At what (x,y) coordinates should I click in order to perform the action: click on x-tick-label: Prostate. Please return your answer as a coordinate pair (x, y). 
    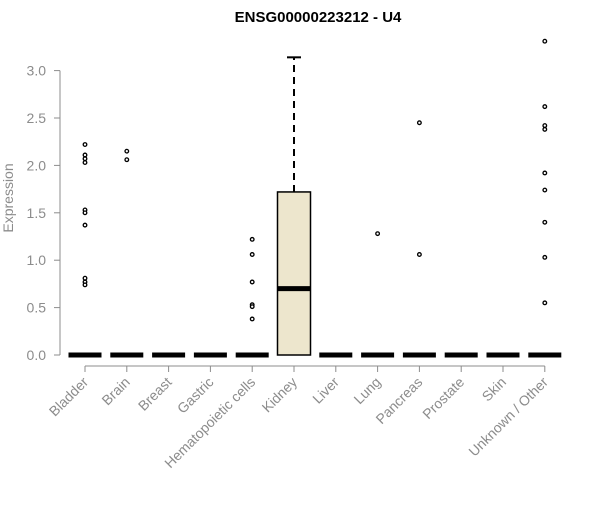
    Looking at the image, I should click on (443, 398).